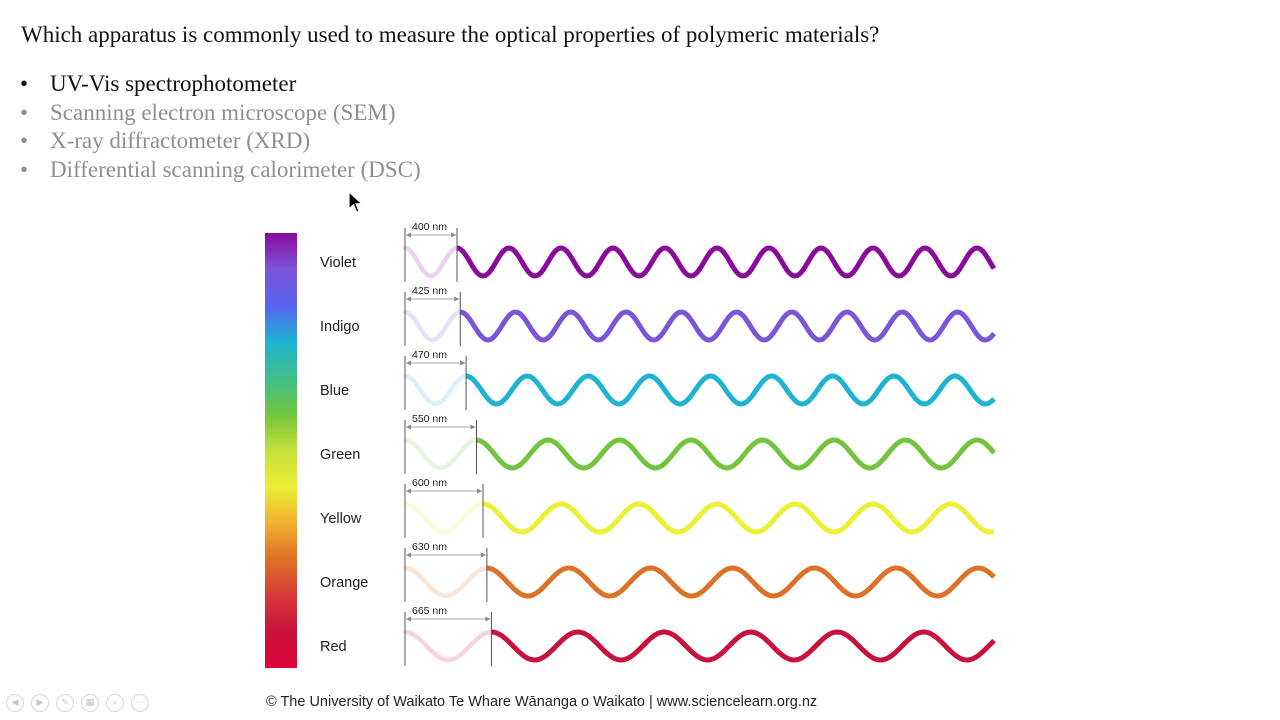 This screenshot has height=720, width=1280. Describe the element at coordinates (727, 326) in the screenshot. I see `wave-indigo` at that location.